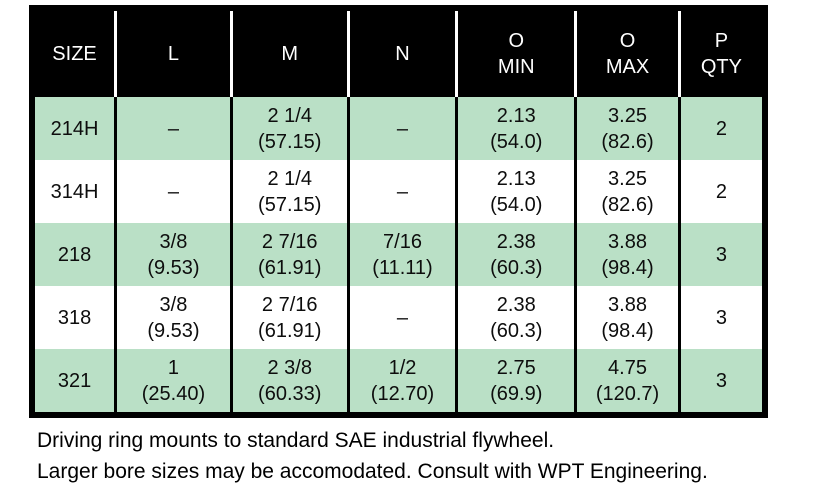  I want to click on cell-metric: (69.9), so click(516, 393).